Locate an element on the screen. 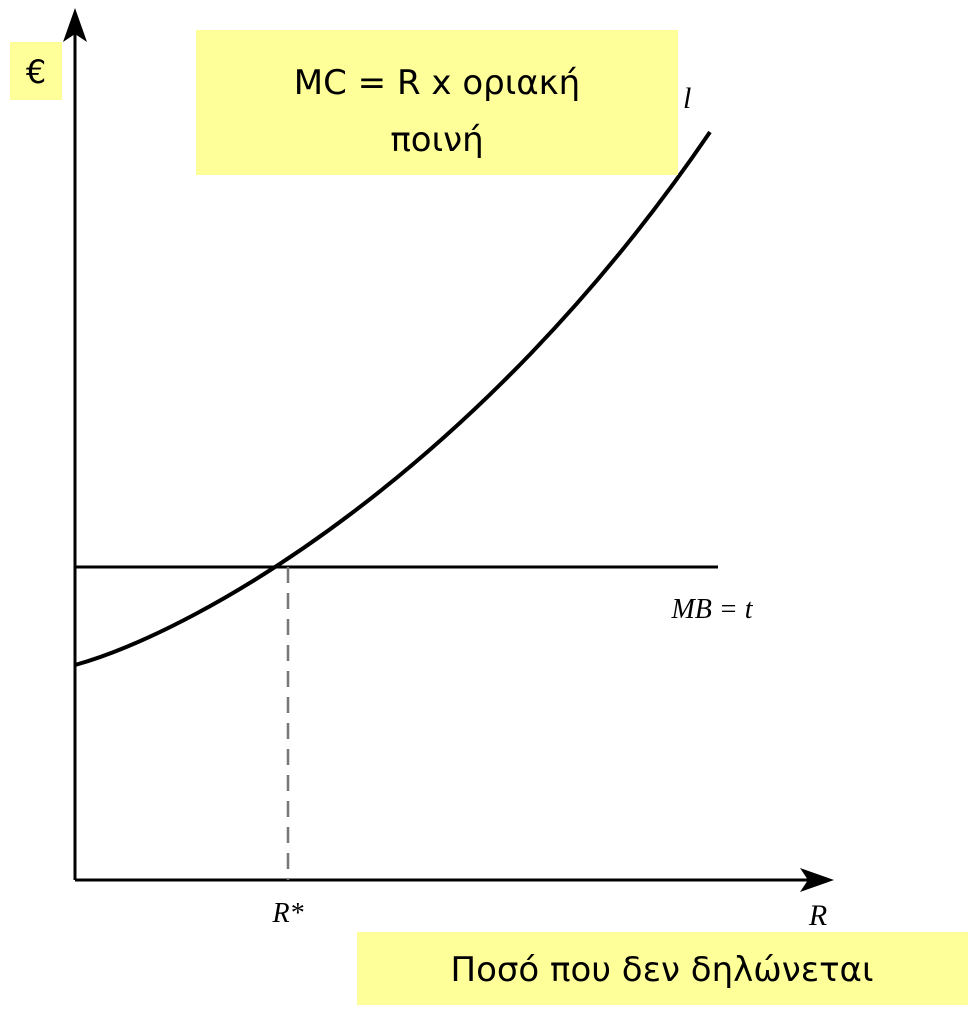  mc-label-fragment: l is located at coordinates (687, 98).